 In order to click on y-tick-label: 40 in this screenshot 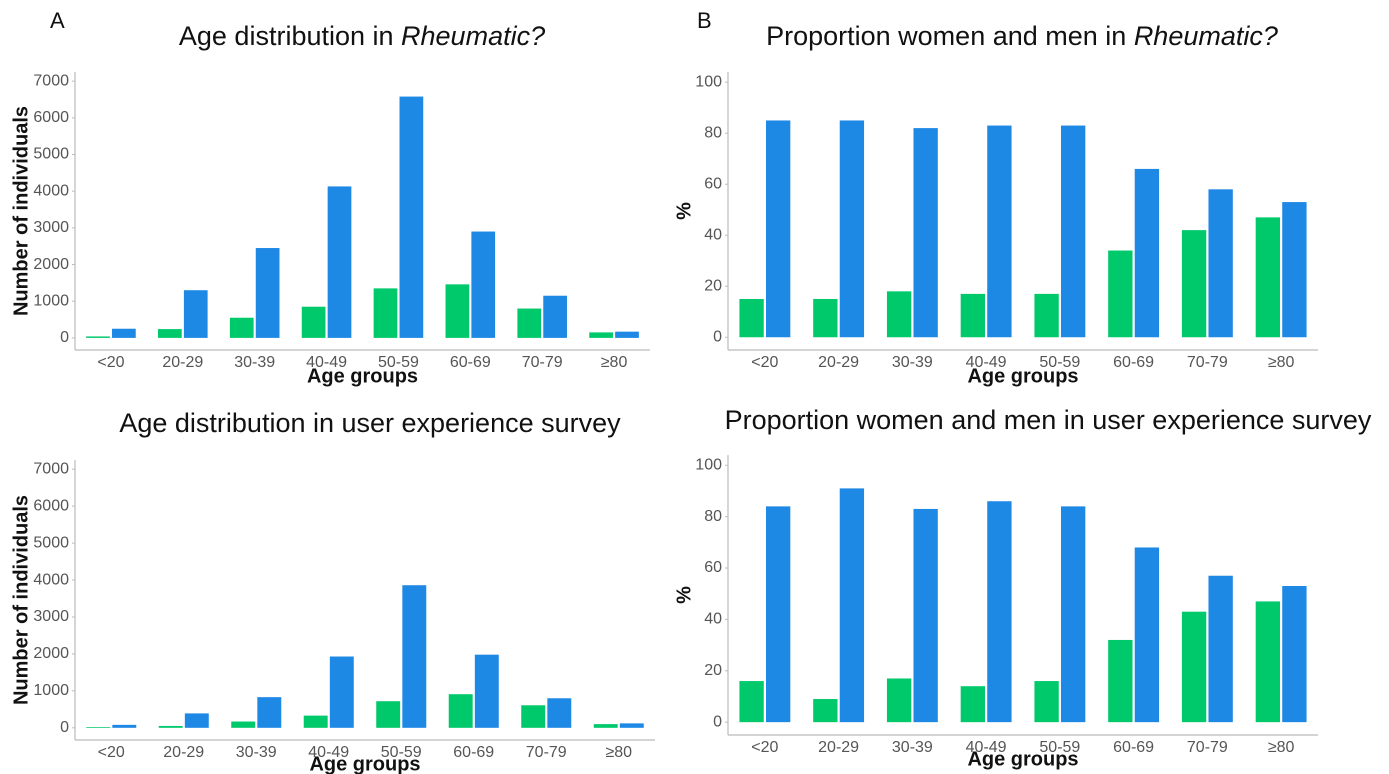, I will do `click(713, 234)`.